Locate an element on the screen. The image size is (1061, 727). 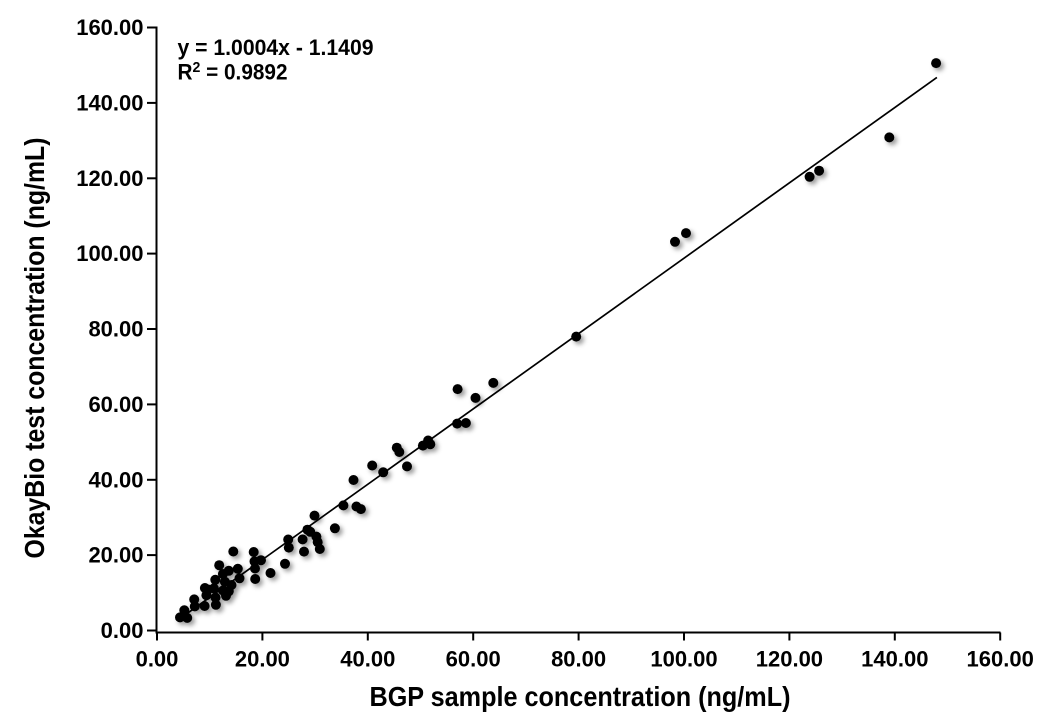
svg-text:BGP sample concentration (ng/m: BGP sample concentration (ng/mL) is located at coordinates (580, 696).